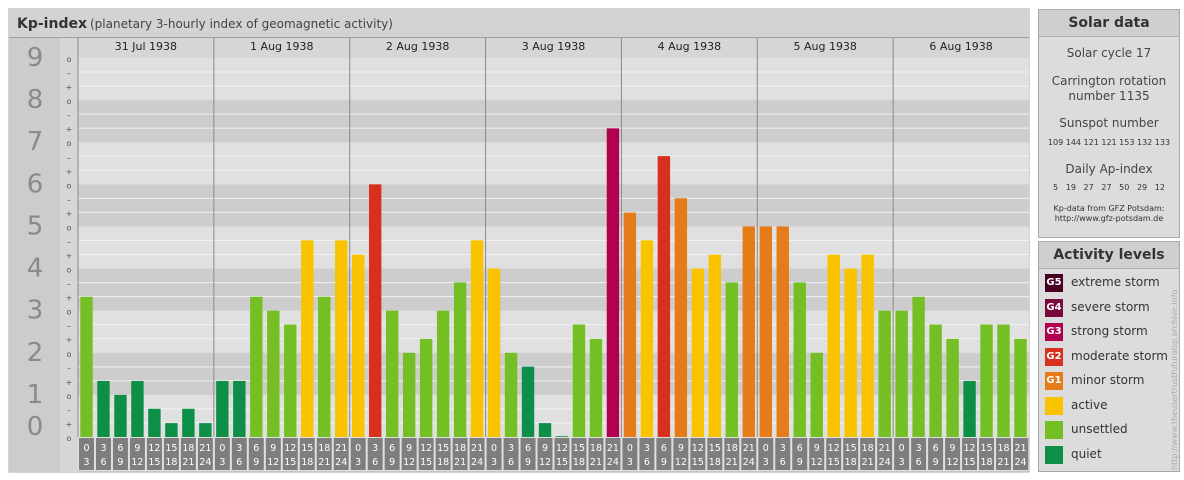  I want to click on chart-title: Kp-index, so click(52, 24).